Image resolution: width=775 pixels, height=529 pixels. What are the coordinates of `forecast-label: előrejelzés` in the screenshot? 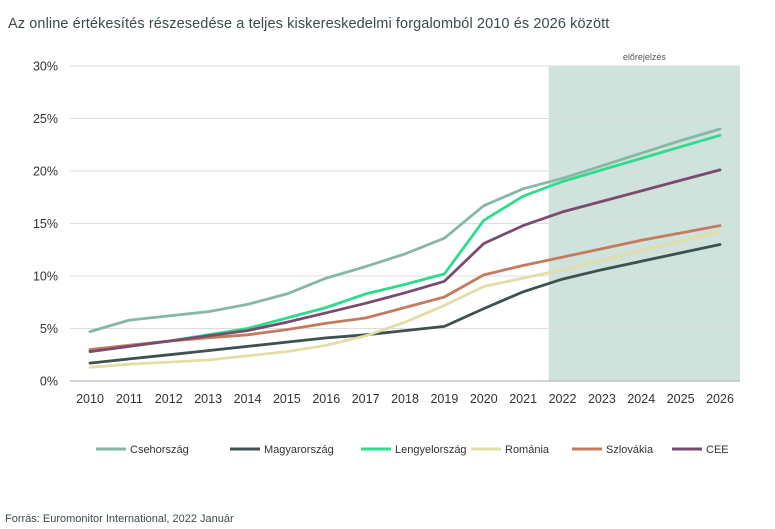 It's located at (645, 57).